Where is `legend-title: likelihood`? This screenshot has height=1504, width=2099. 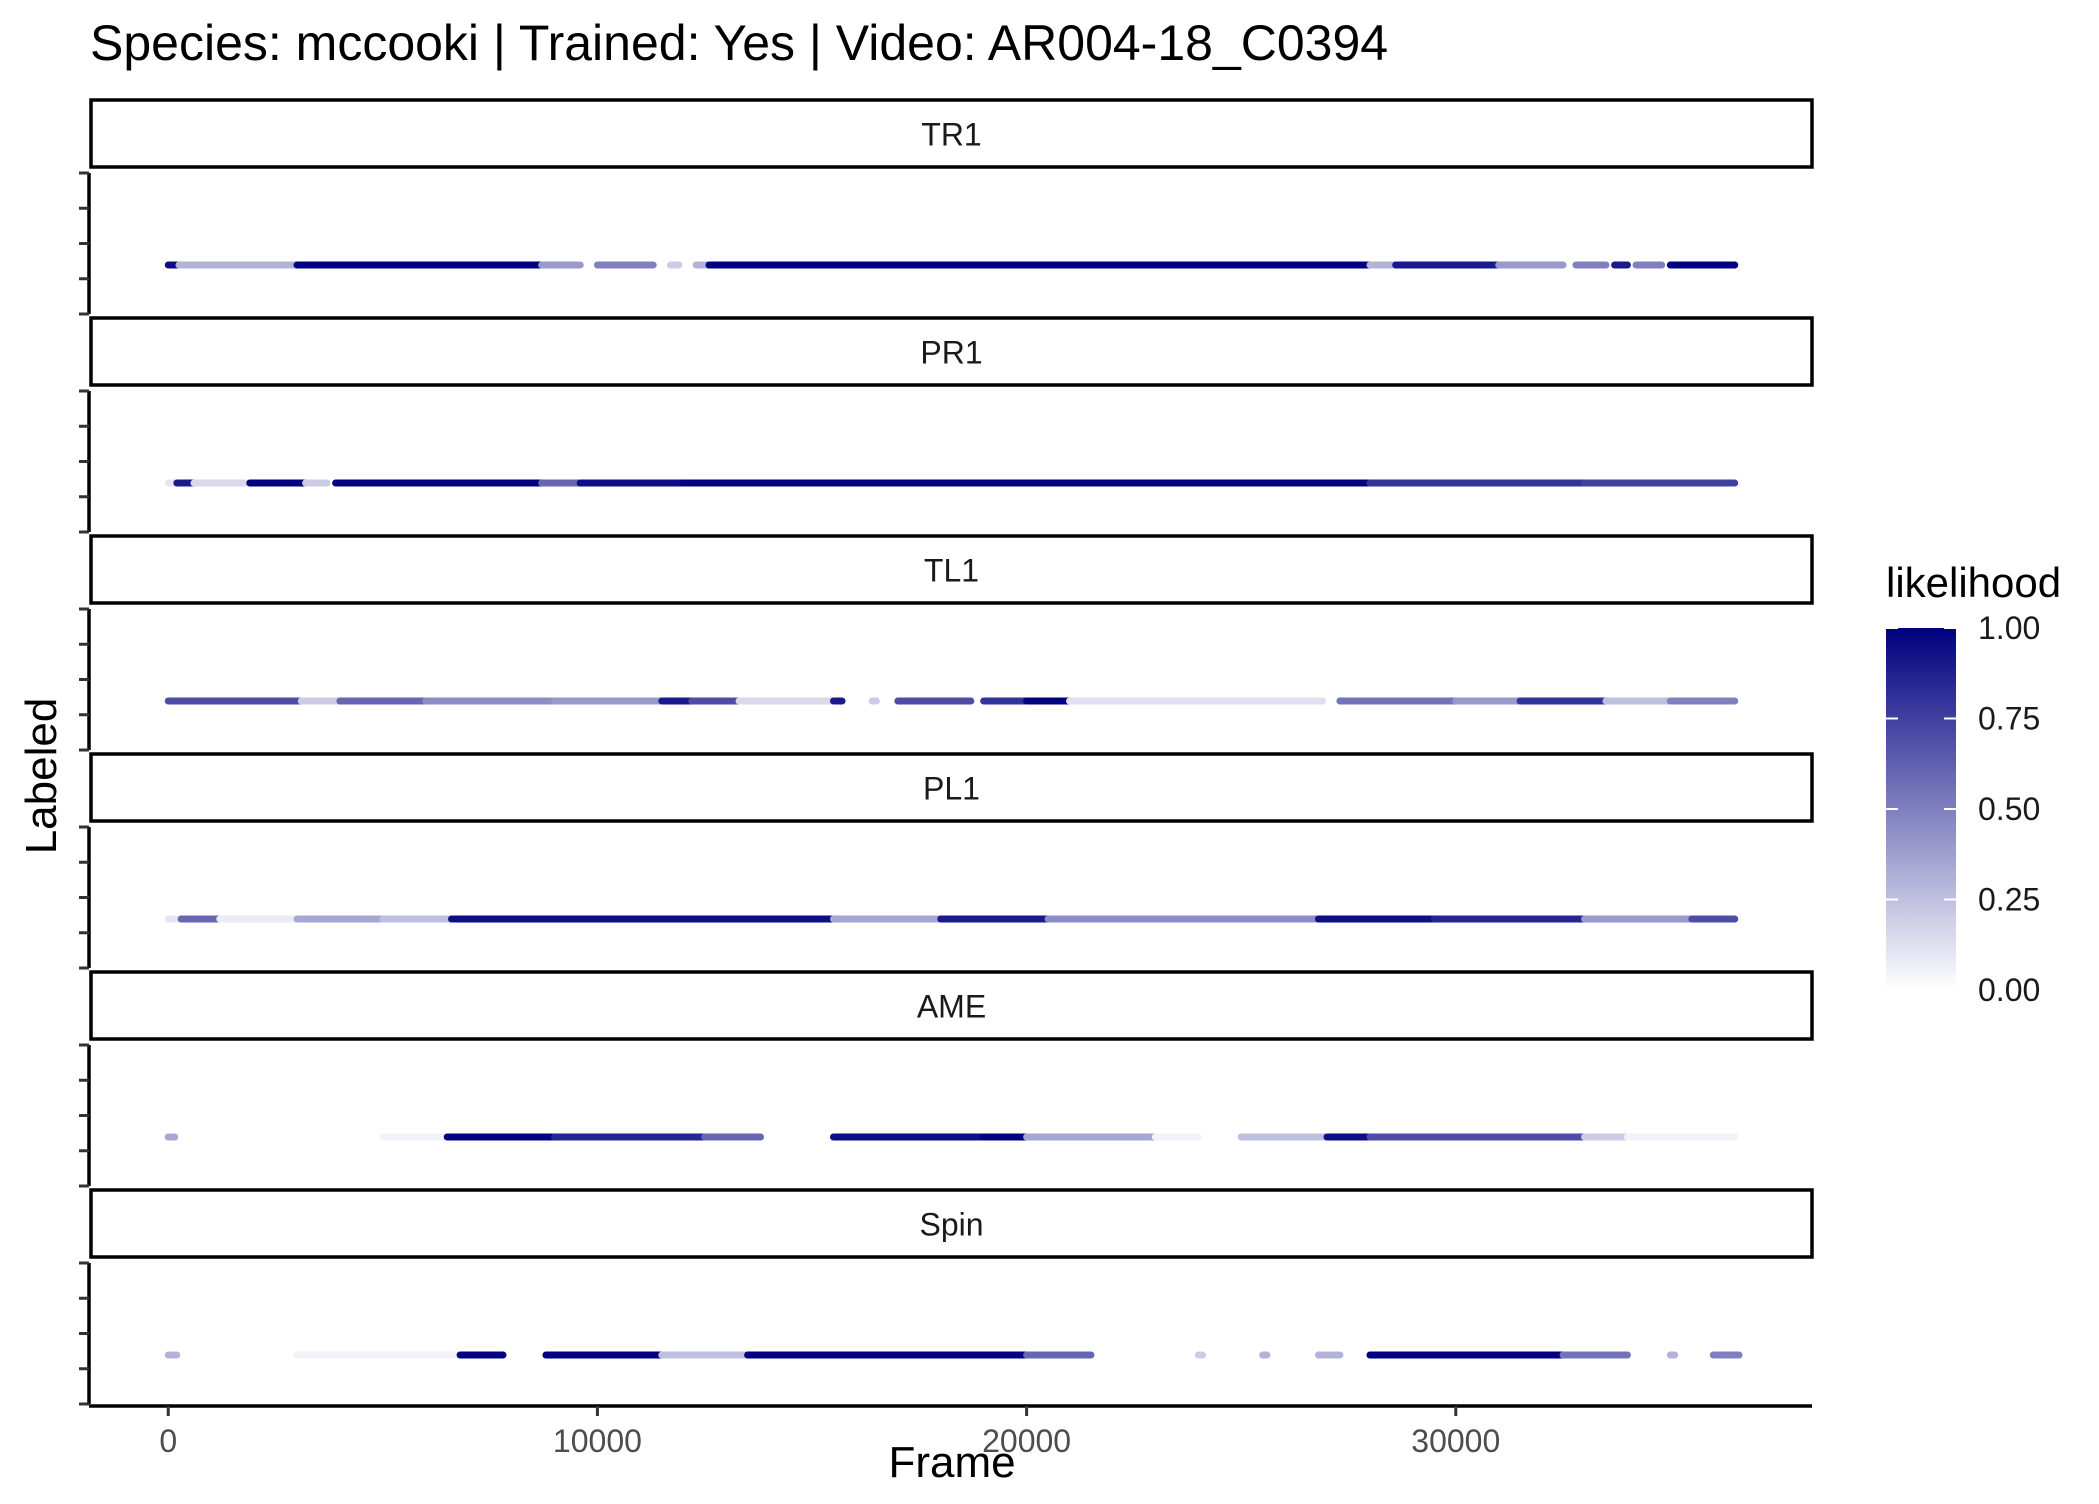 legend-title: likelihood is located at coordinates (1973, 582).